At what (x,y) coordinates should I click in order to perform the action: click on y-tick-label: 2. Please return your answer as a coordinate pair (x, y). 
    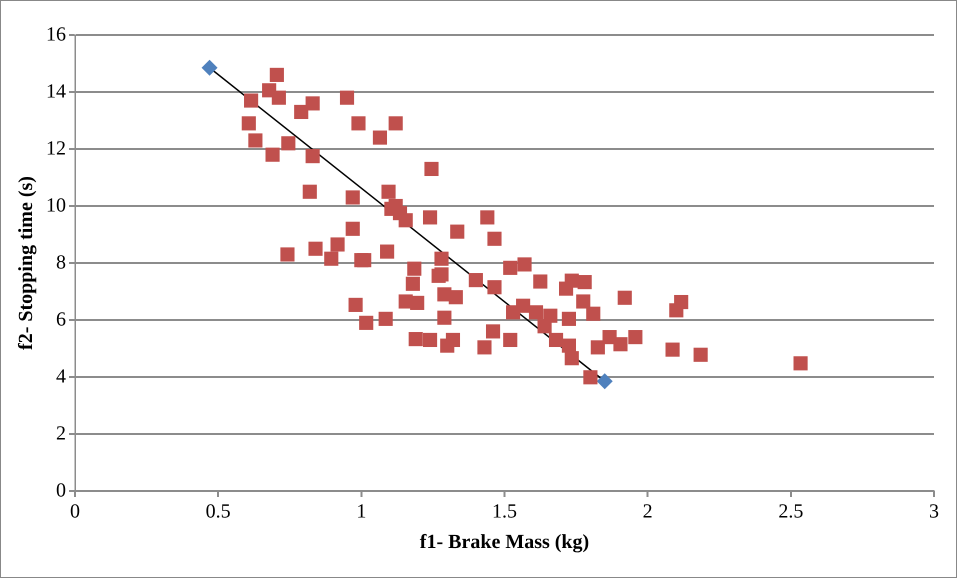
    Looking at the image, I should click on (61, 433).